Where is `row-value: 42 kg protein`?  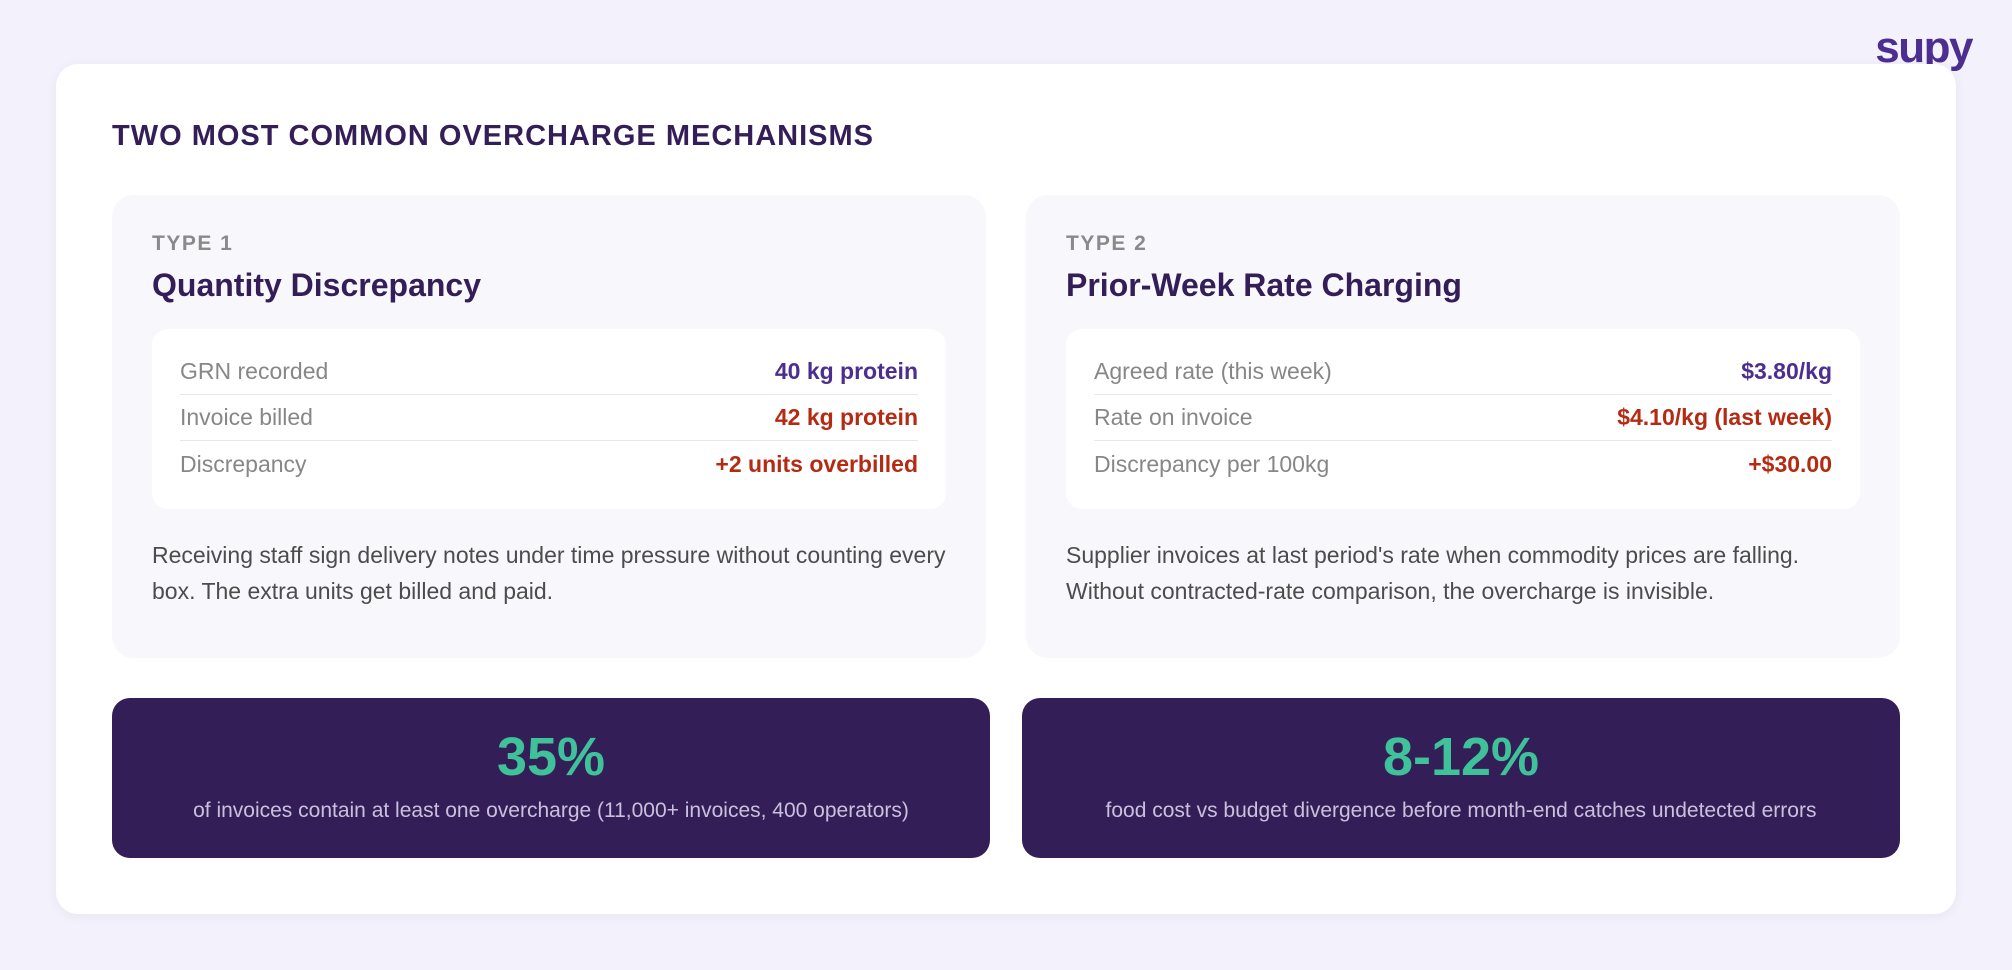 row-value: 42 kg protein is located at coordinates (846, 417).